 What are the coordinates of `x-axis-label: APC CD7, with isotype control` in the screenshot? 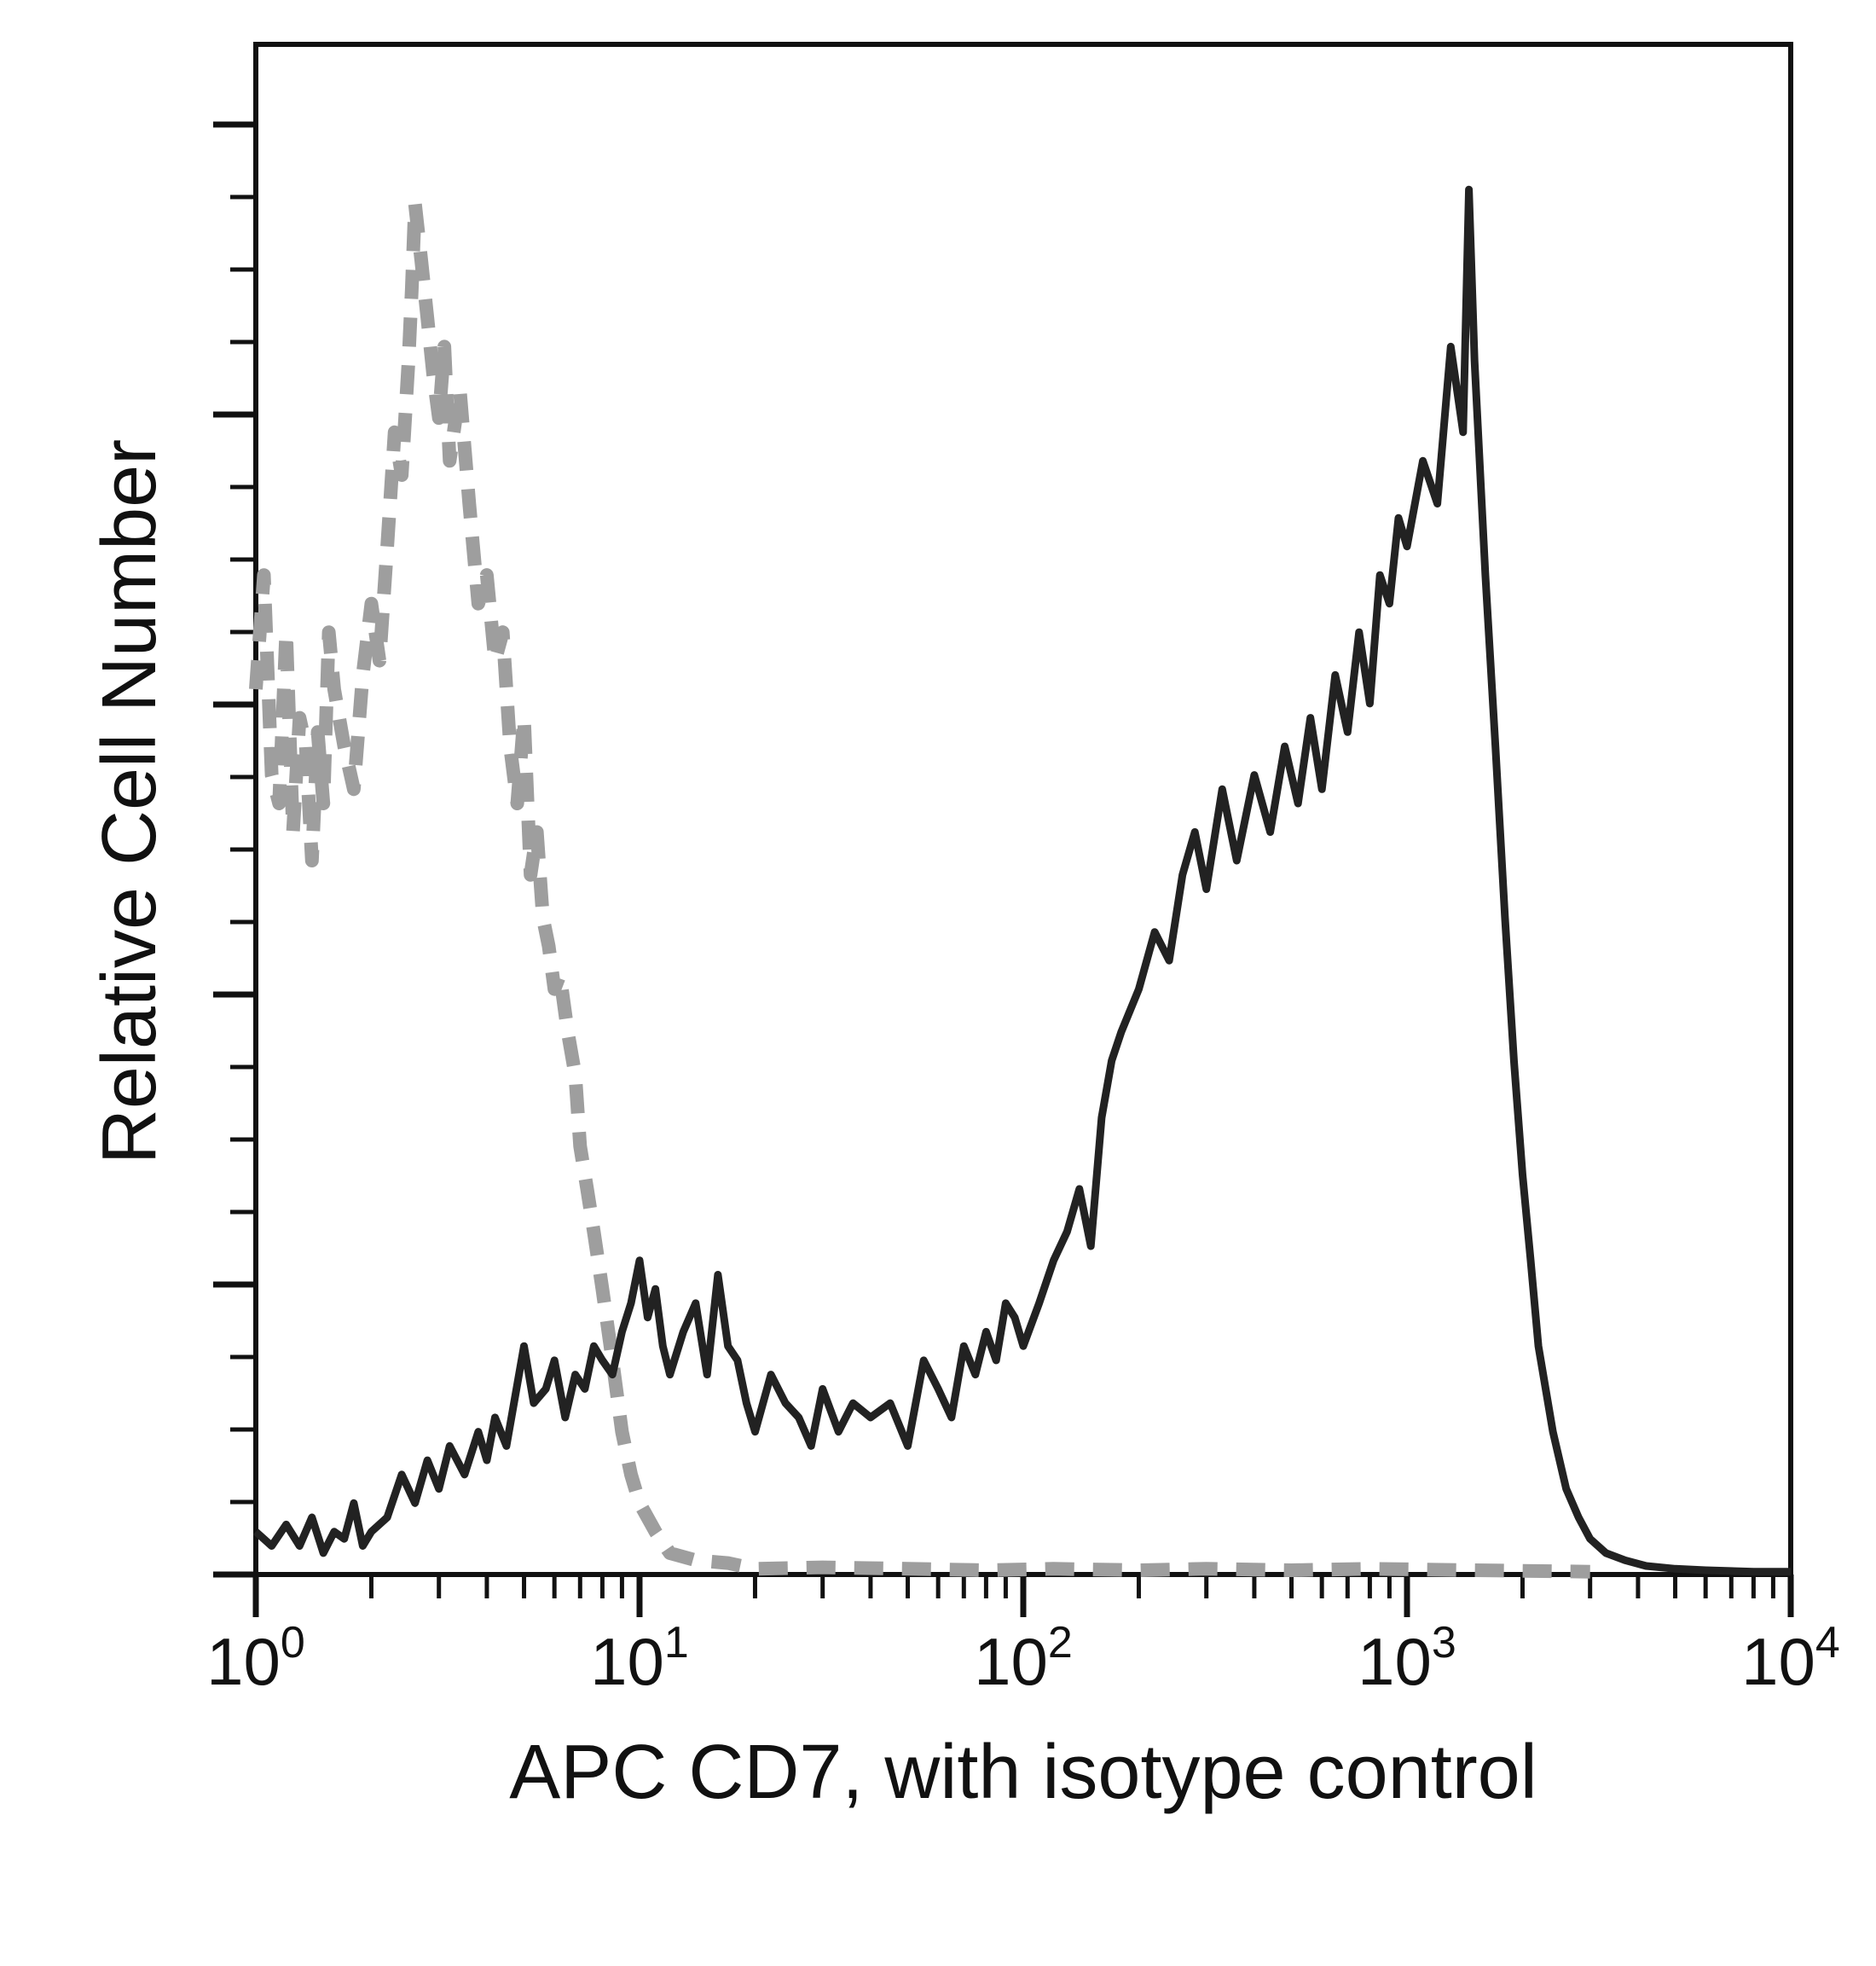 It's located at (1023, 1772).